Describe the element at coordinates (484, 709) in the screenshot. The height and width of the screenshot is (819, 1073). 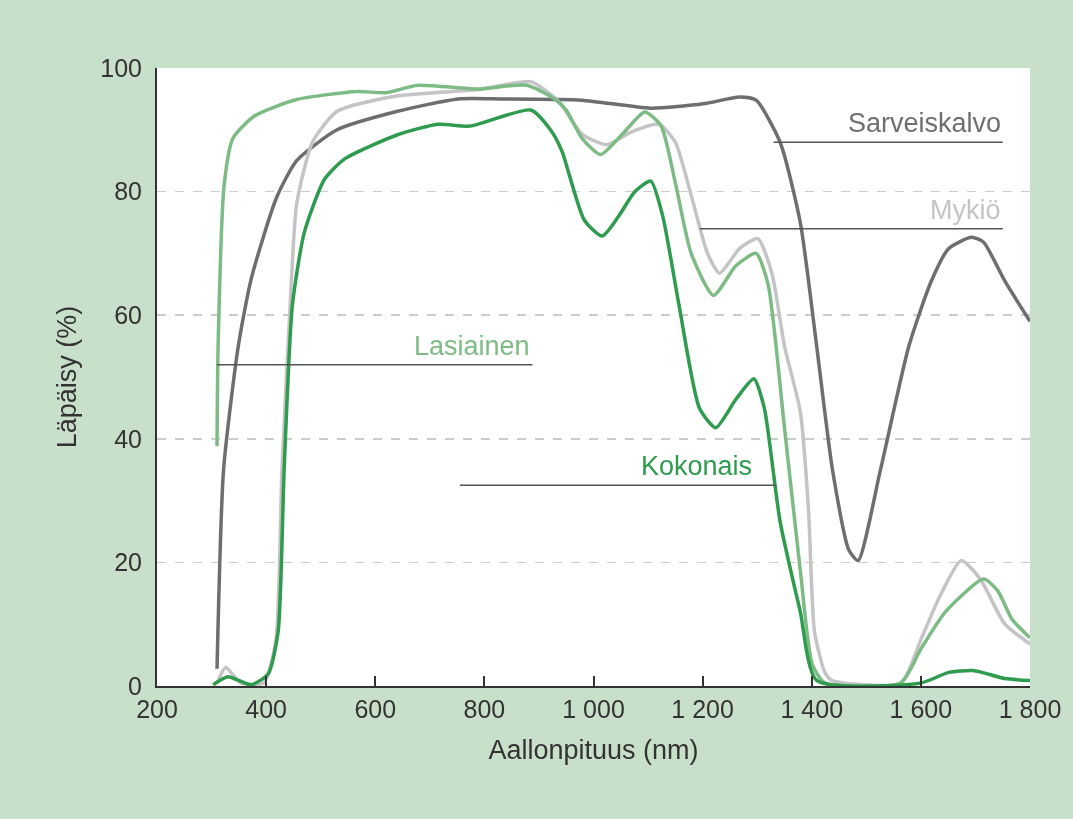
I see `x-tick-label: 800` at that location.